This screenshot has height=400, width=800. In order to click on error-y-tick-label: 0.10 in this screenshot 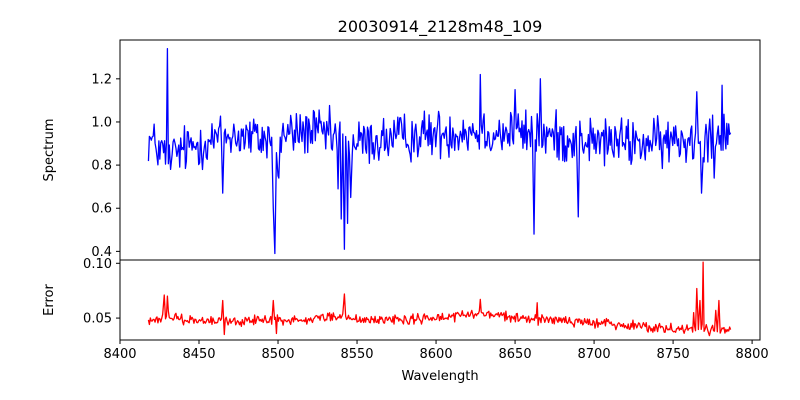, I will do `click(97, 264)`.